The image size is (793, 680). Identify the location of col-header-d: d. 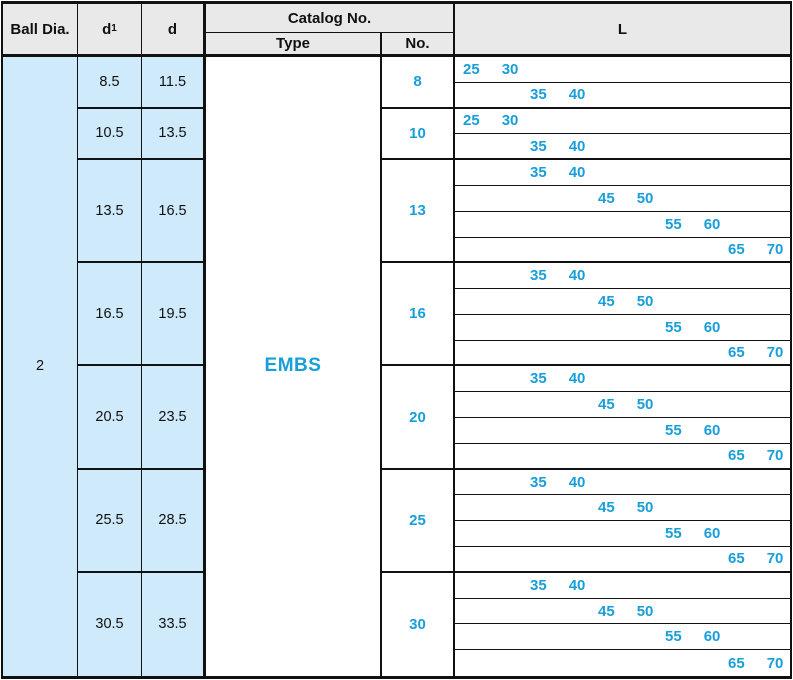
(174, 30).